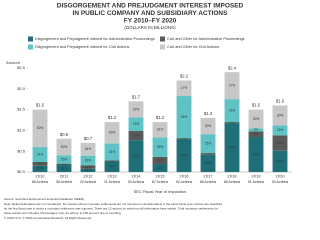  I want to click on x-tick-label: 2017, so click(209, 176).